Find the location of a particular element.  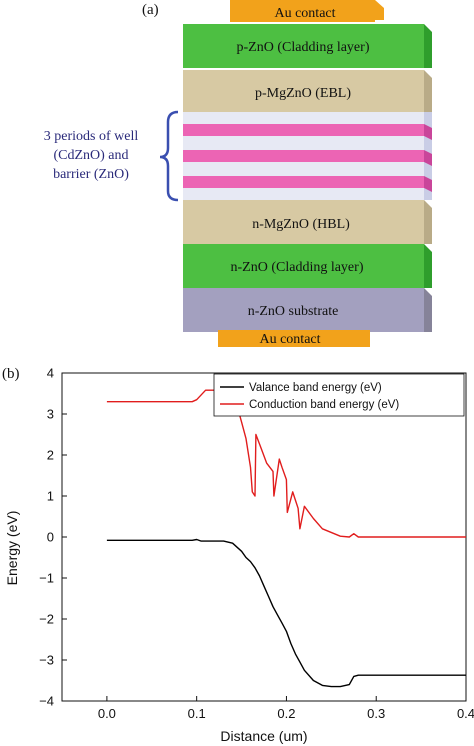

p-zno-cladding-label: p-ZnO (Cladding layer) is located at coordinates (303, 47).